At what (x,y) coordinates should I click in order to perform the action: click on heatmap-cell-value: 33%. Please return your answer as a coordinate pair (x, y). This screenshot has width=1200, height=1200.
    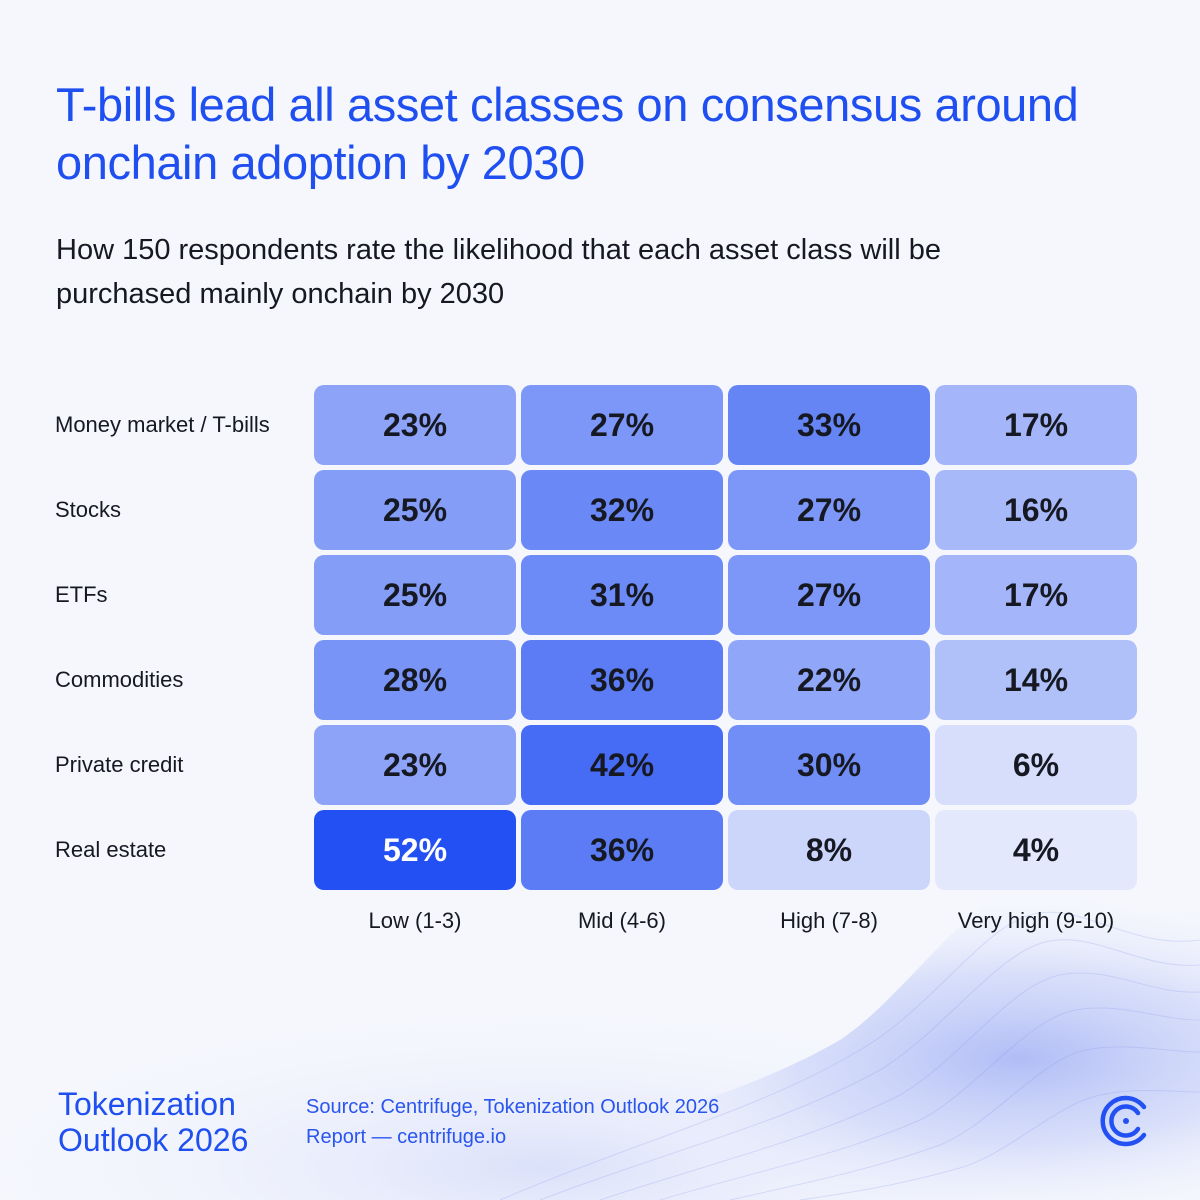
    Looking at the image, I should click on (829, 424).